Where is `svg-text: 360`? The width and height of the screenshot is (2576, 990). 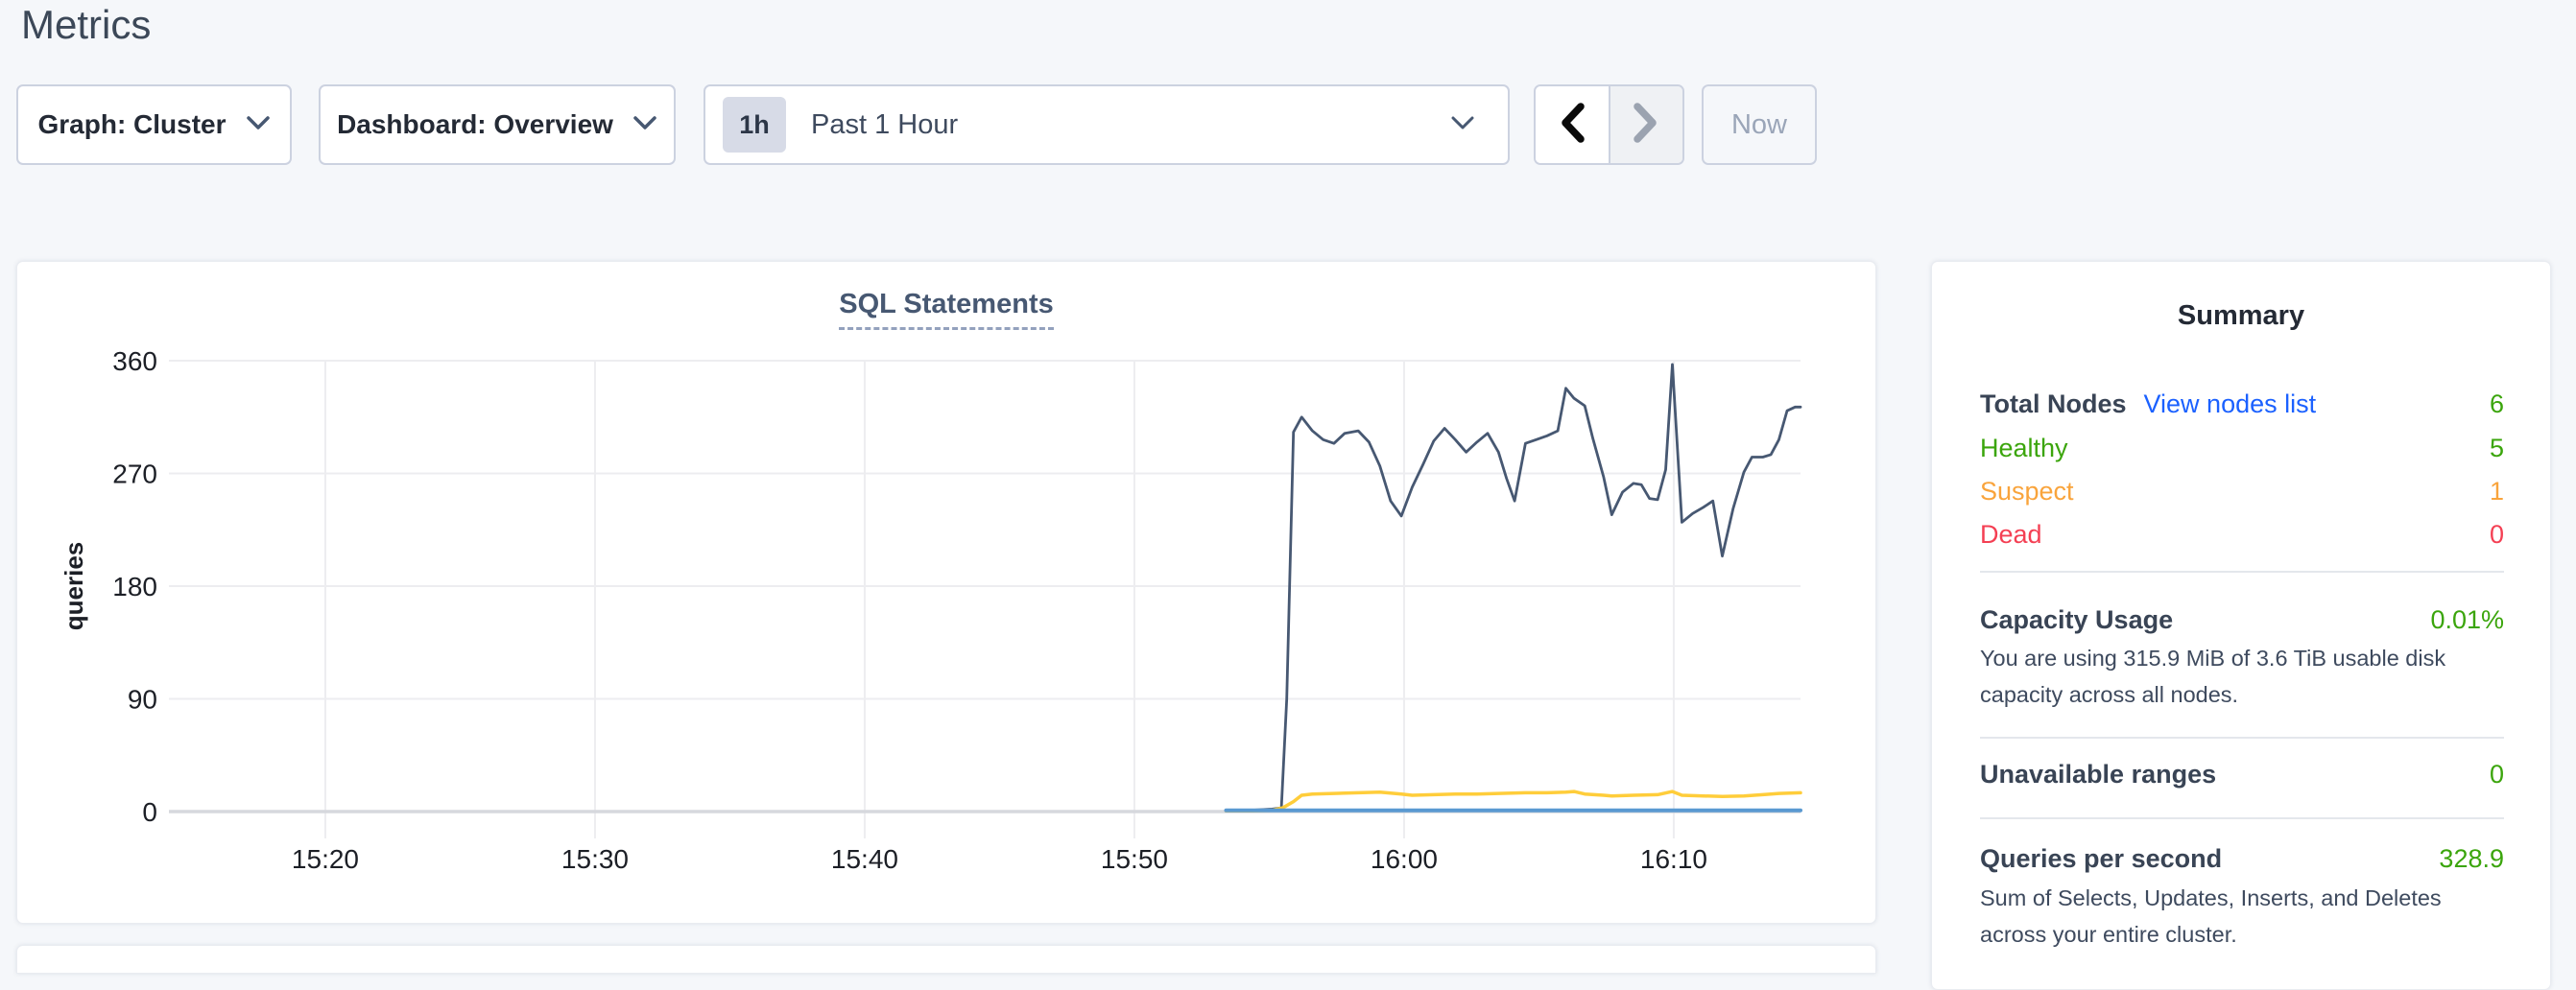
svg-text: 360 is located at coordinates (134, 361).